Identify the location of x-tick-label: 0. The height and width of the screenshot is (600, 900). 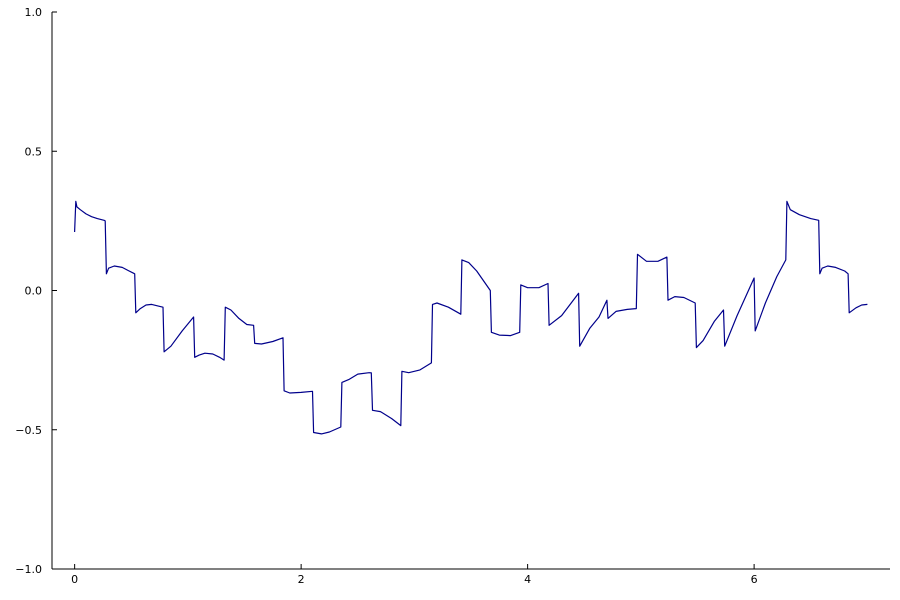
(74, 579).